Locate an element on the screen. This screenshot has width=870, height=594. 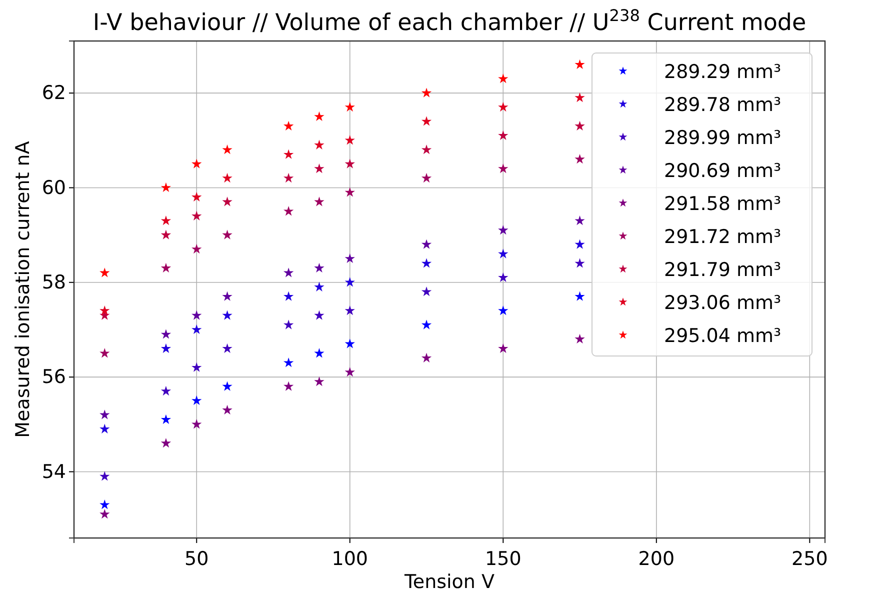
legend-label: 291.58 mm³ is located at coordinates (723, 204).